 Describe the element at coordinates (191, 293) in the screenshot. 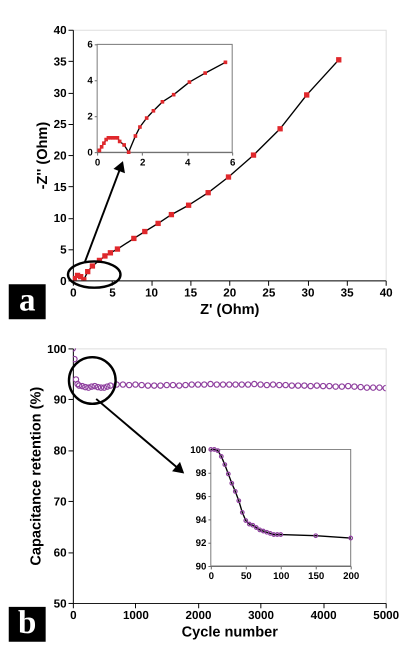

I see `x-tick-label: 15` at that location.